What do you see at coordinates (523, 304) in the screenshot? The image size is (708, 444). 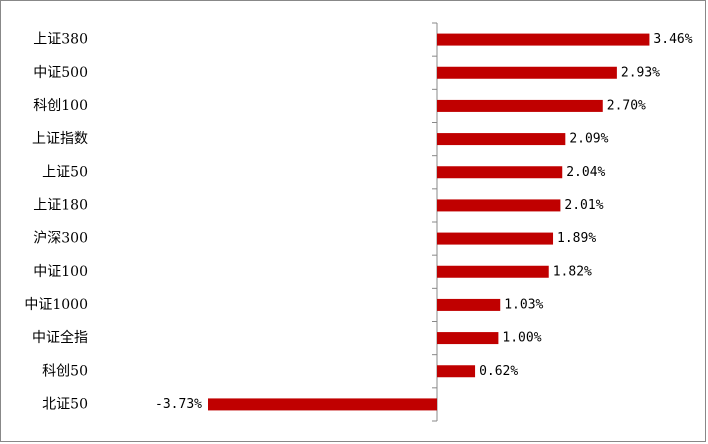 I see `value-label: 1.03%` at bounding box center [523, 304].